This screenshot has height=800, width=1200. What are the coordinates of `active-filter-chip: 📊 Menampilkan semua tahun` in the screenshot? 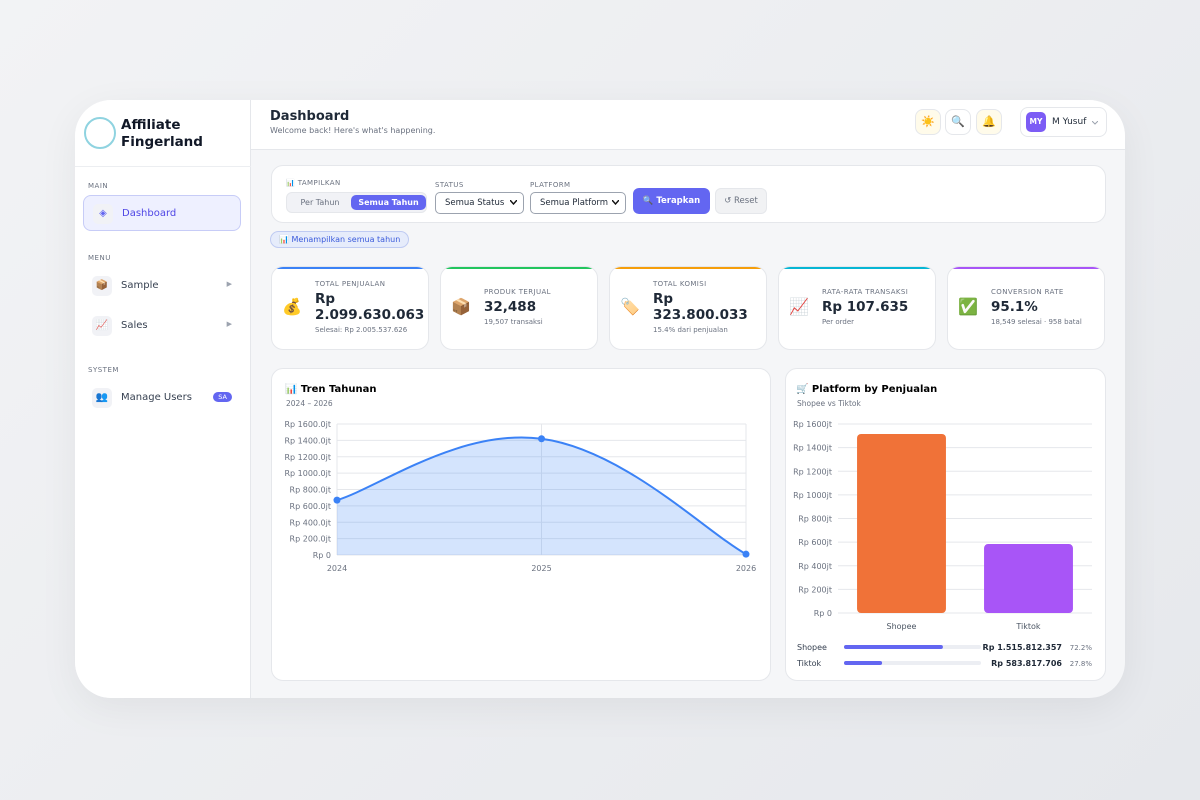 It's located at (340, 239).